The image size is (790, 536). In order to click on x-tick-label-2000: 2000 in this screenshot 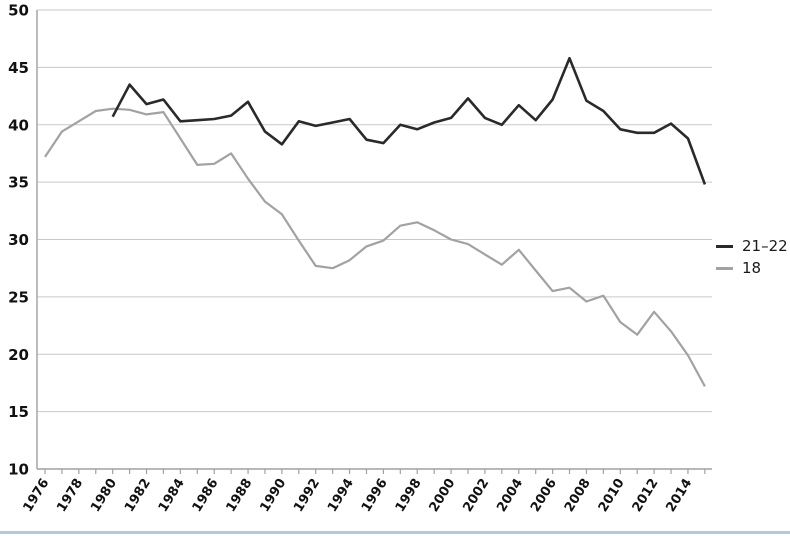, I will do `click(443, 495)`.